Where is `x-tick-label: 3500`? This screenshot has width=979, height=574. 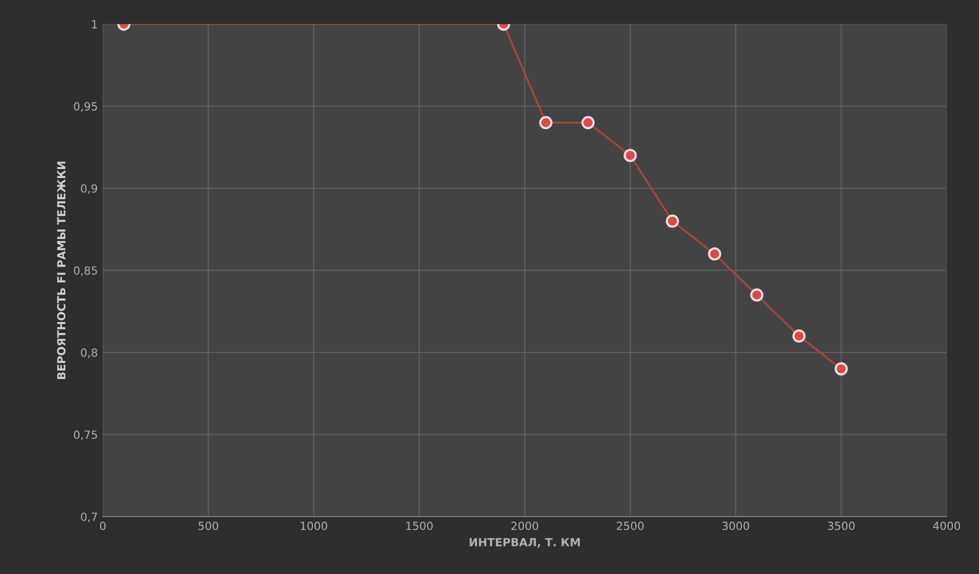 x-tick-label: 3500 is located at coordinates (841, 526).